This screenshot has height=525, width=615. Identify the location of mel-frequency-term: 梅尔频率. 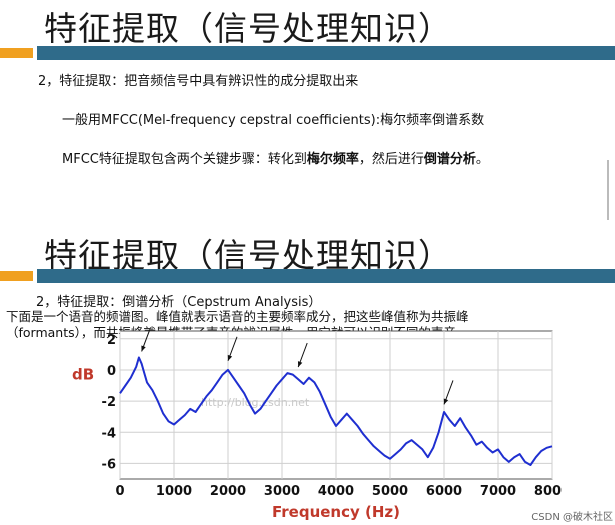
(332, 159).